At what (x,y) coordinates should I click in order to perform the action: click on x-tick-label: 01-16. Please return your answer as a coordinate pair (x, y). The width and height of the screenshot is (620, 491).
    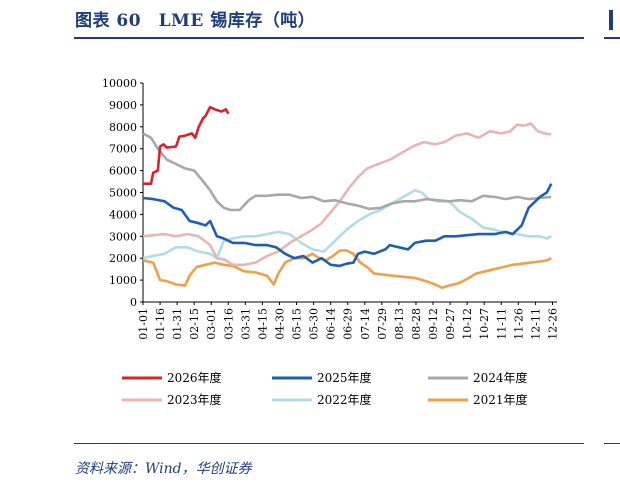
    Looking at the image, I should click on (160, 324).